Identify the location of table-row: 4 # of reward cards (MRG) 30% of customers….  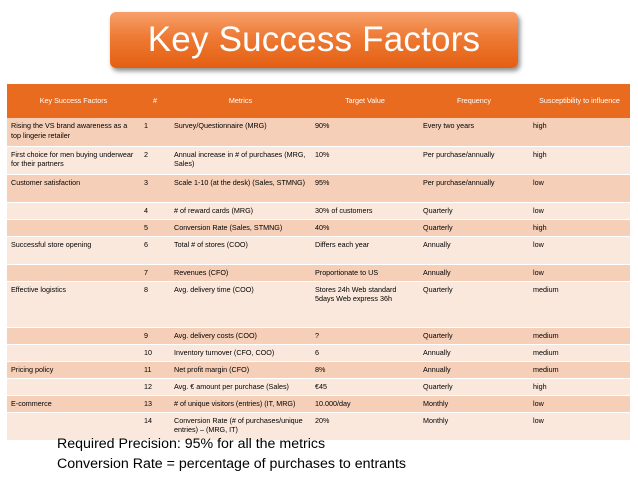
(318, 211).